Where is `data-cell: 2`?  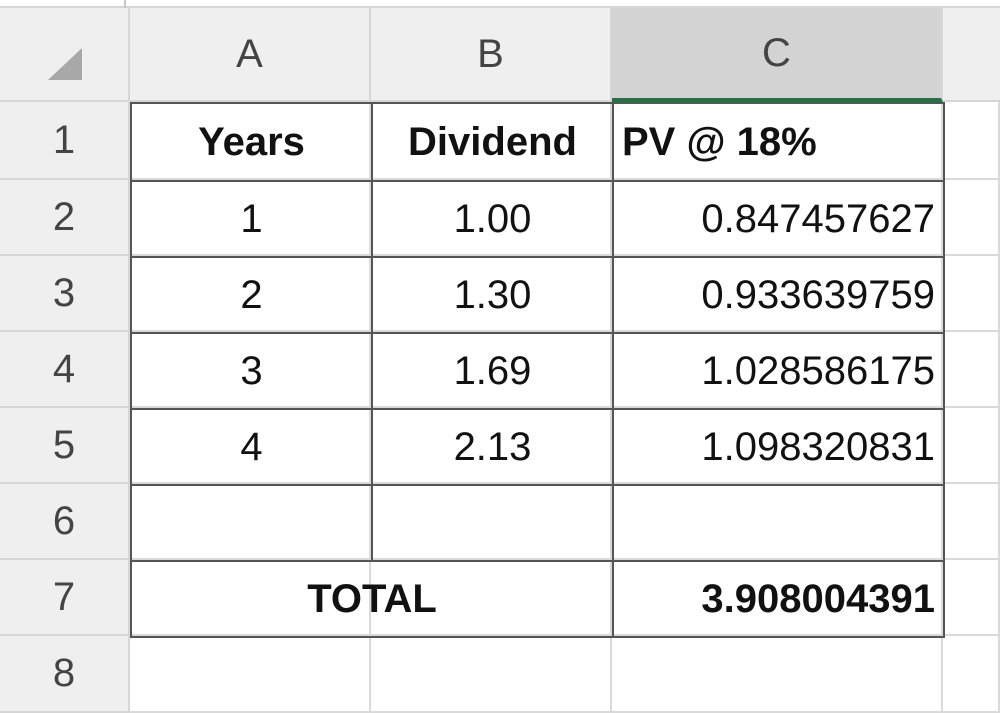 data-cell: 2 is located at coordinates (251, 295).